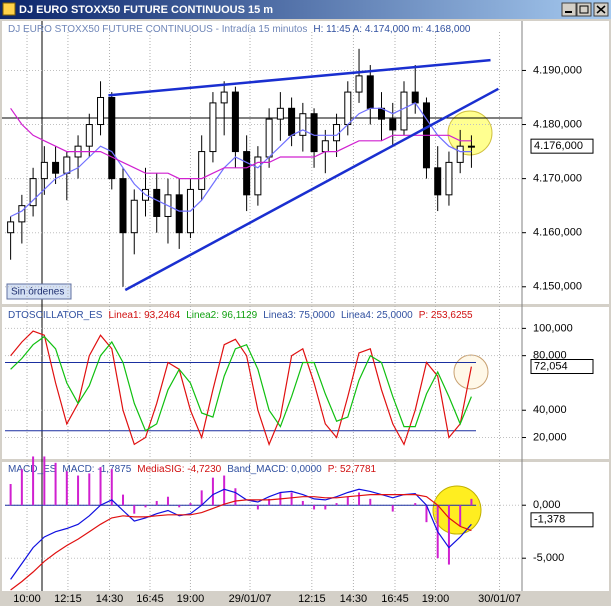 This screenshot has height=606, width=611. I want to click on header-part: Band_MACD: 0,0000, so click(274, 469).